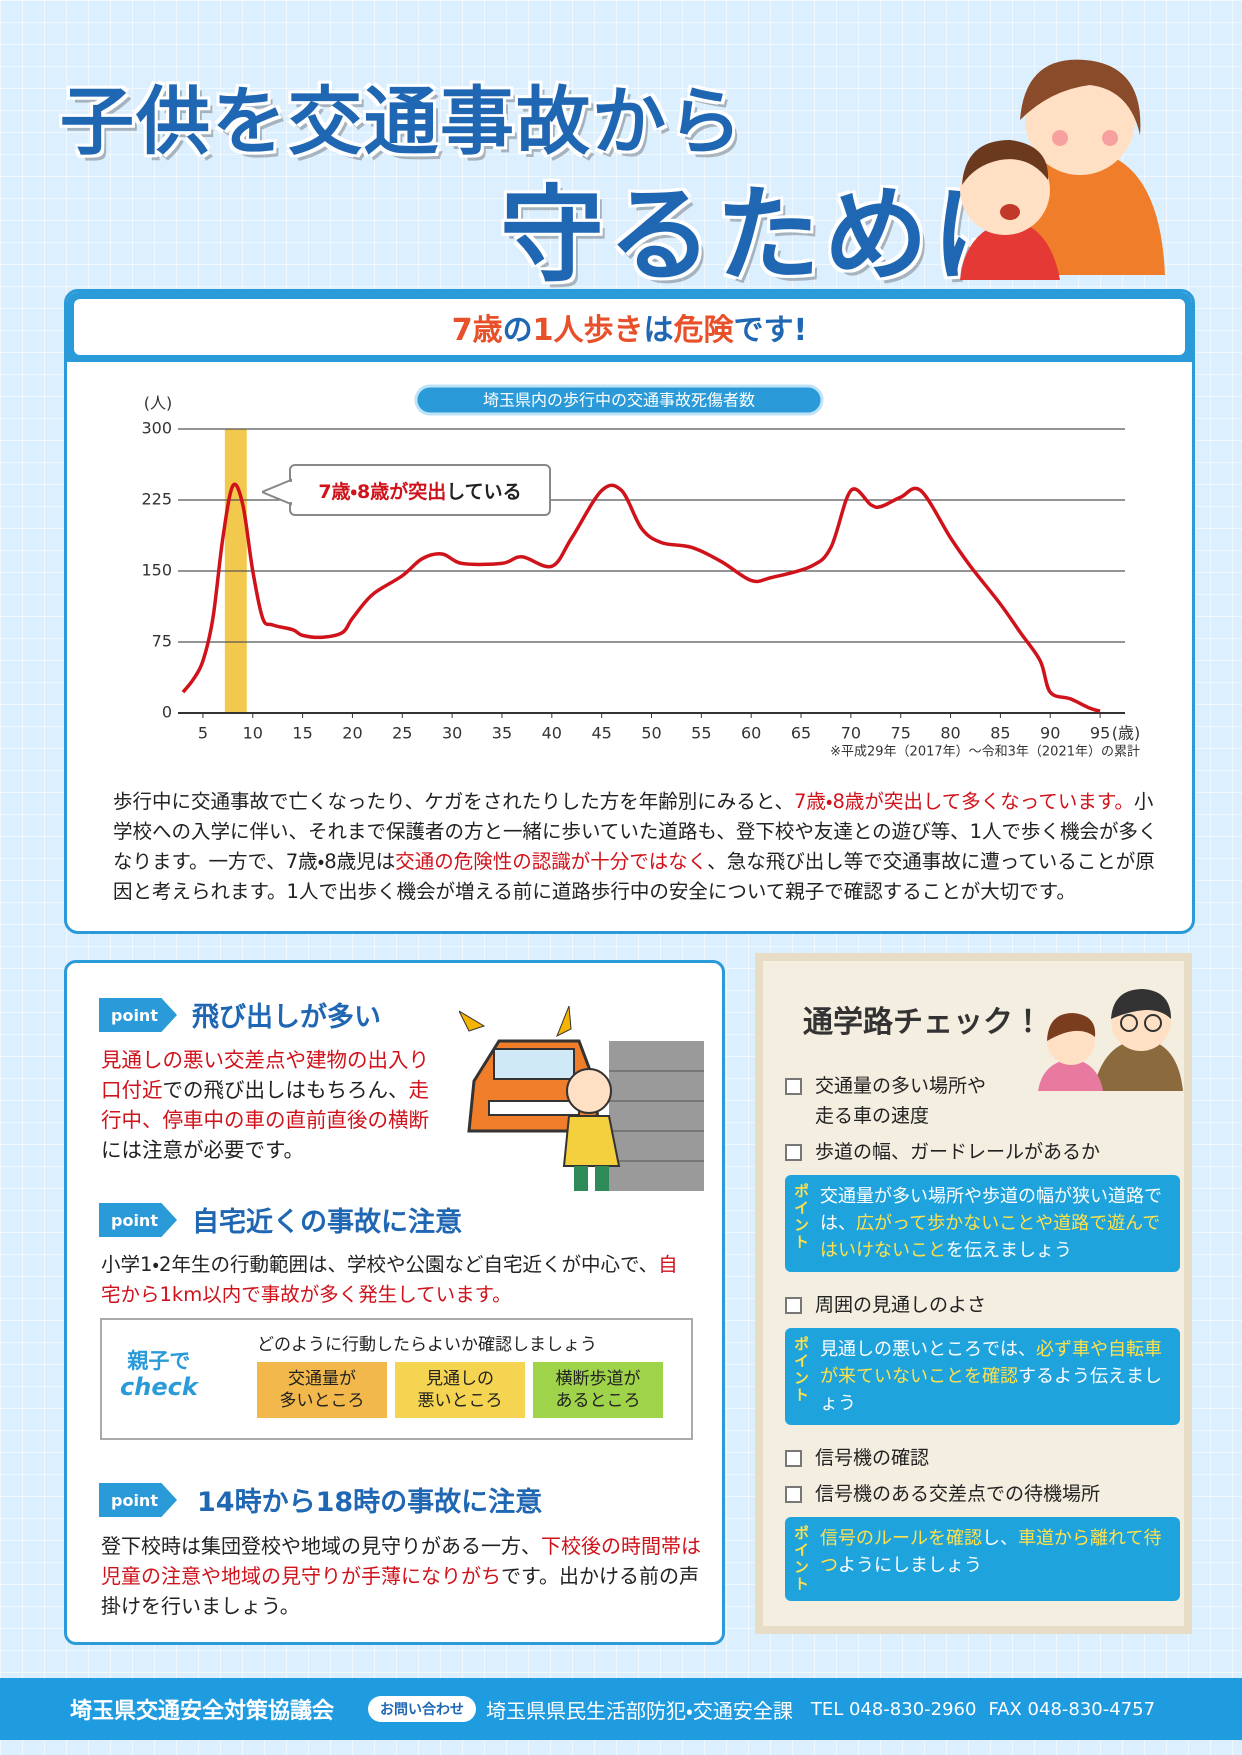 The image size is (1242, 1755). Describe the element at coordinates (1126, 733) in the screenshot. I see `x-unit: (歳)` at that location.